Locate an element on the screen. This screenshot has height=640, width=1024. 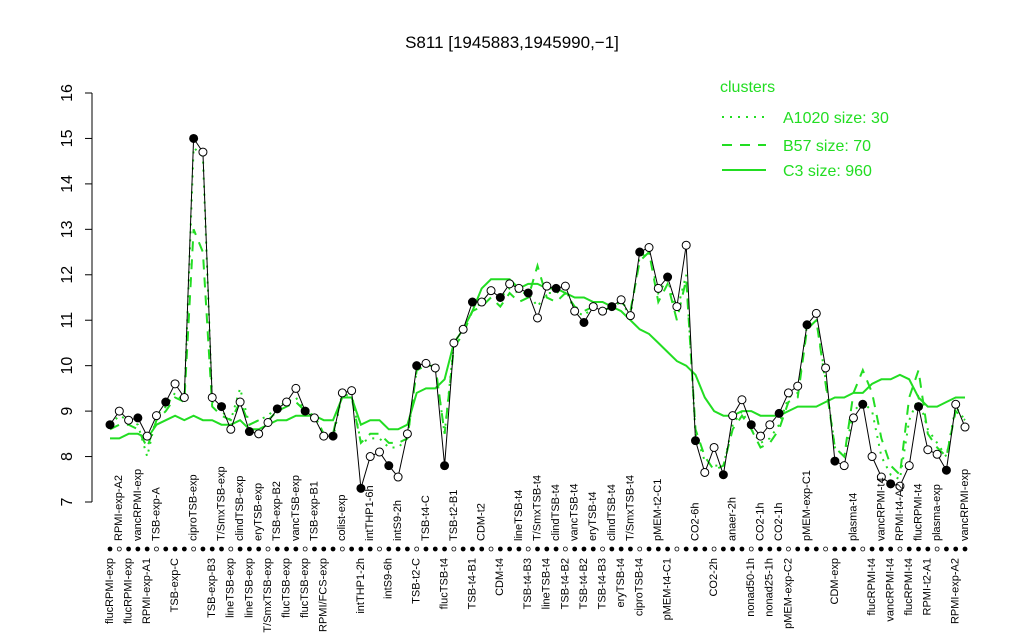
x-tick-label: T/SmxTSB-exp is located at coordinates (221, 503).